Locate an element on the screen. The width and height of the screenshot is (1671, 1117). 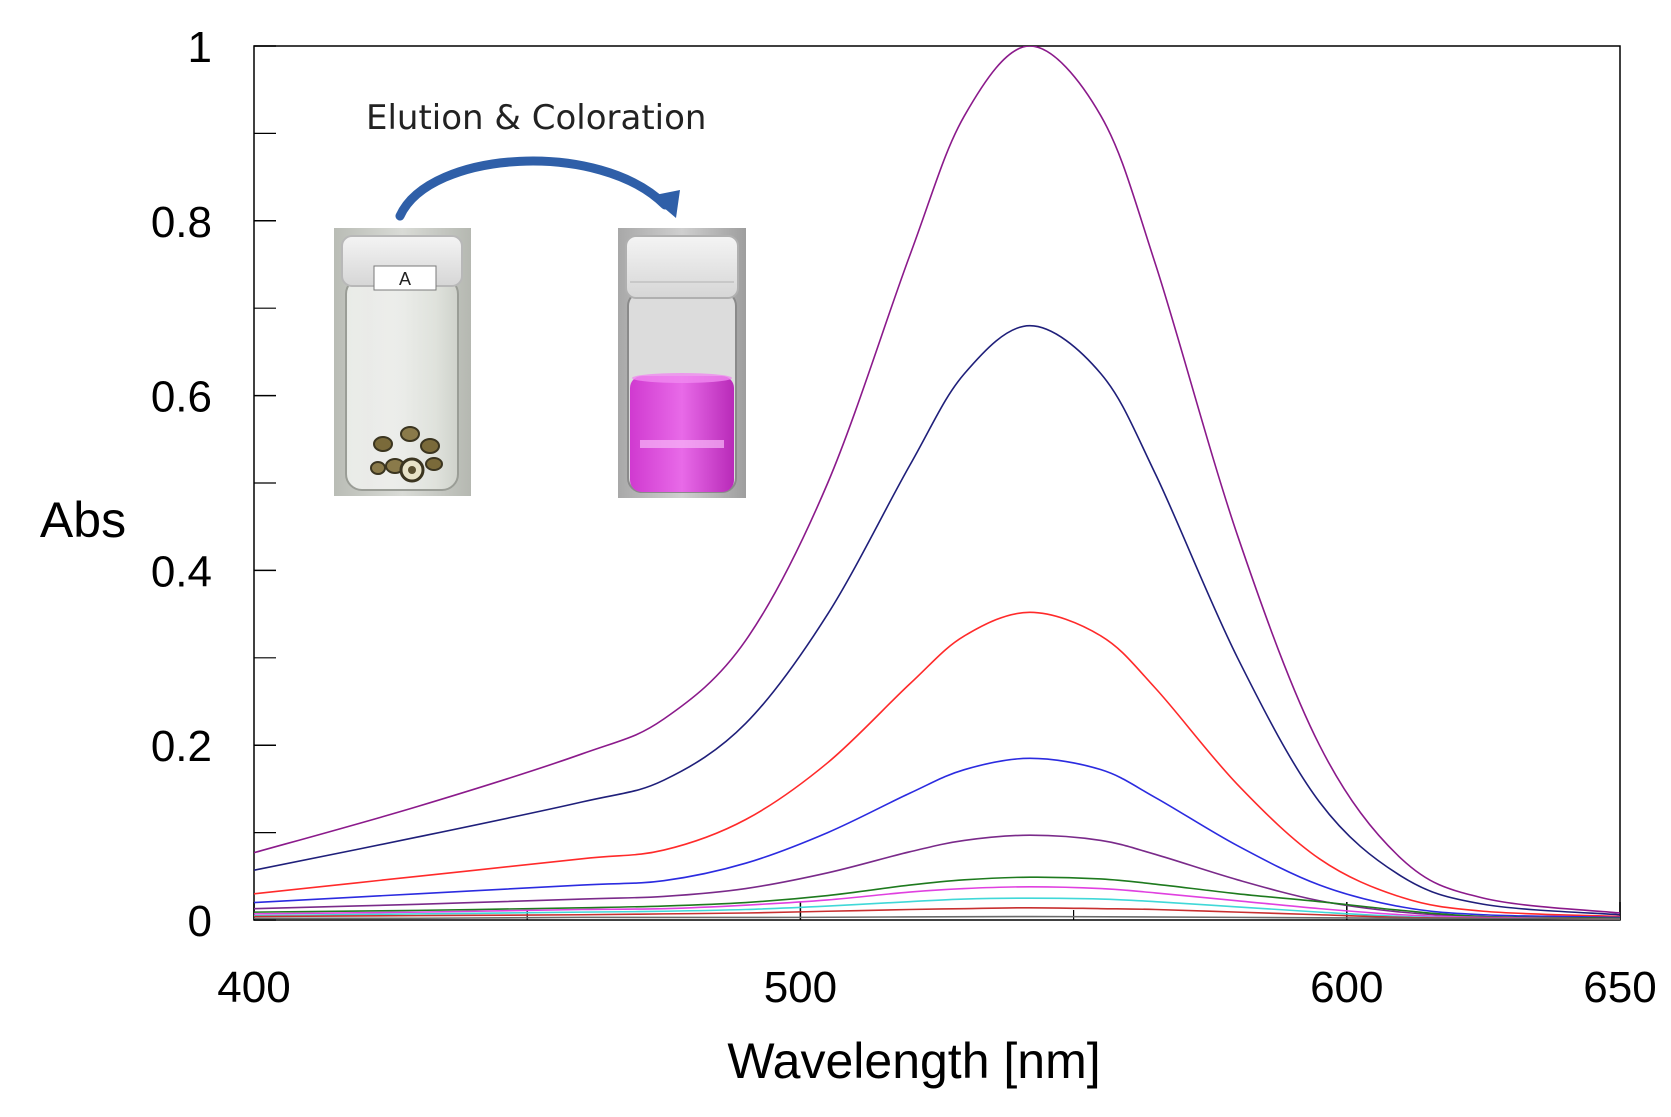
vial-a-photo: A is located at coordinates (402, 362).